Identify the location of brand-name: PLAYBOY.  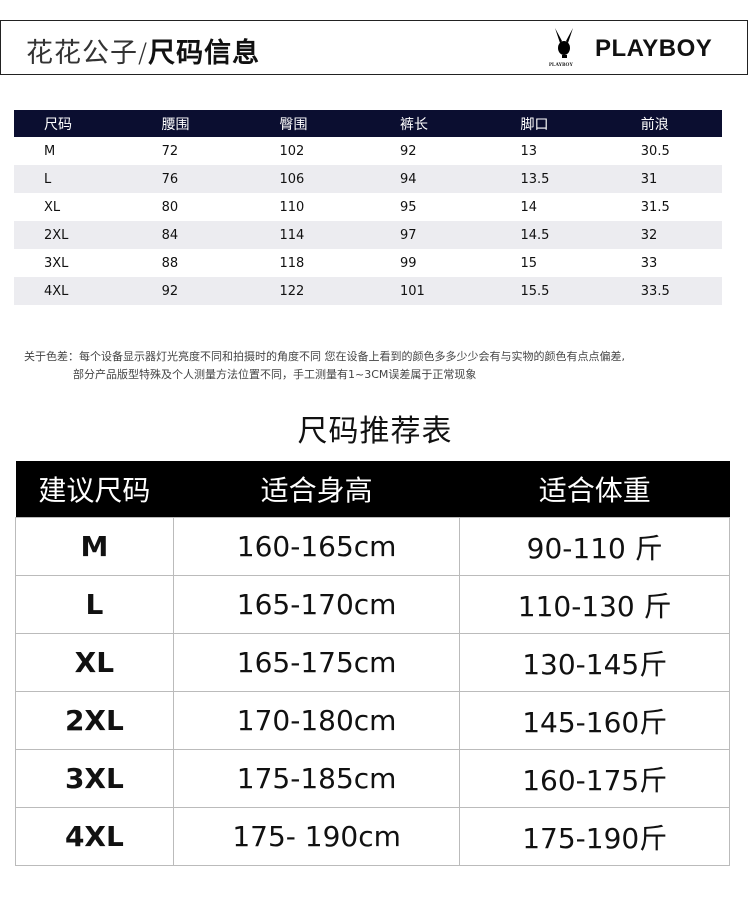
(654, 48).